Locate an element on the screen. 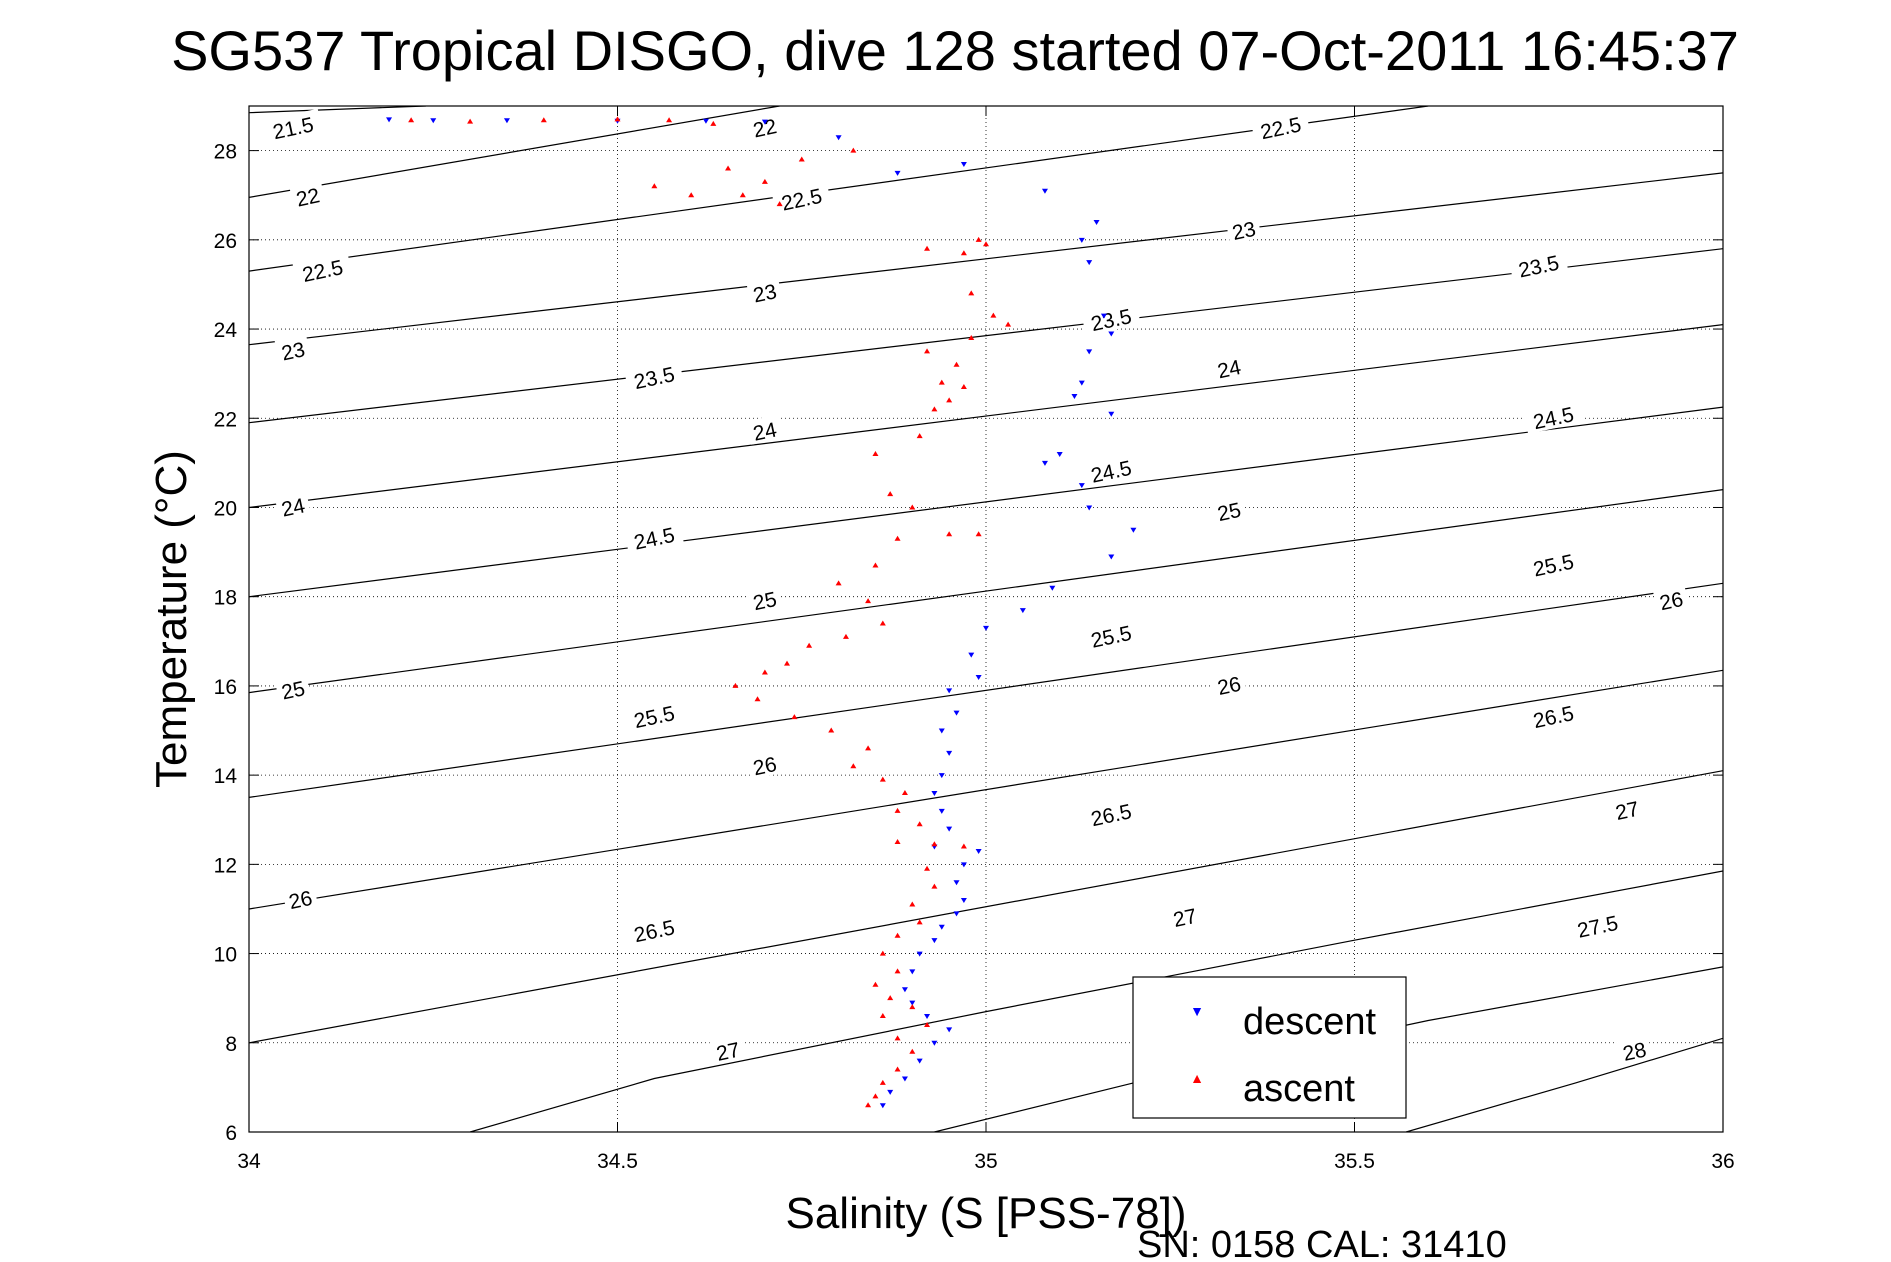 This screenshot has height=1262, width=1891. legend-box is located at coordinates (1269, 1047).